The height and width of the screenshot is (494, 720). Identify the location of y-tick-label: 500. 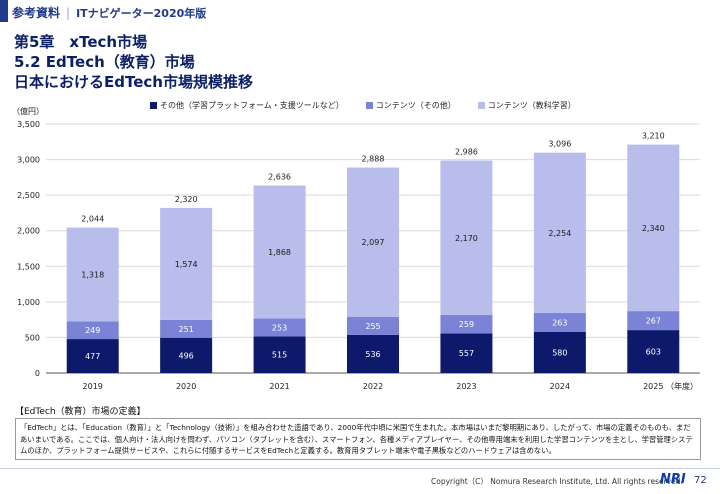
(32, 337).